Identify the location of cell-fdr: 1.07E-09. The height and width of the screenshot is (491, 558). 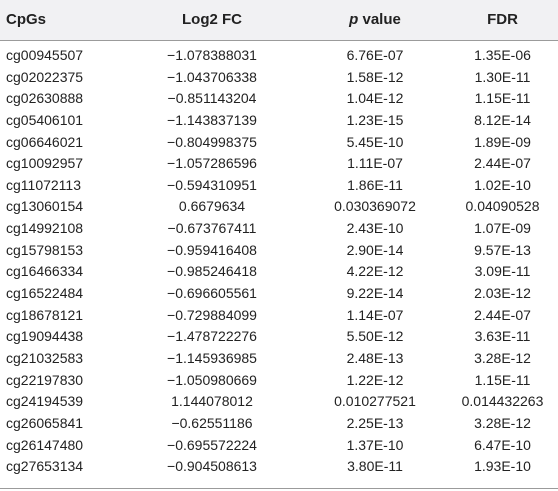
(502, 228).